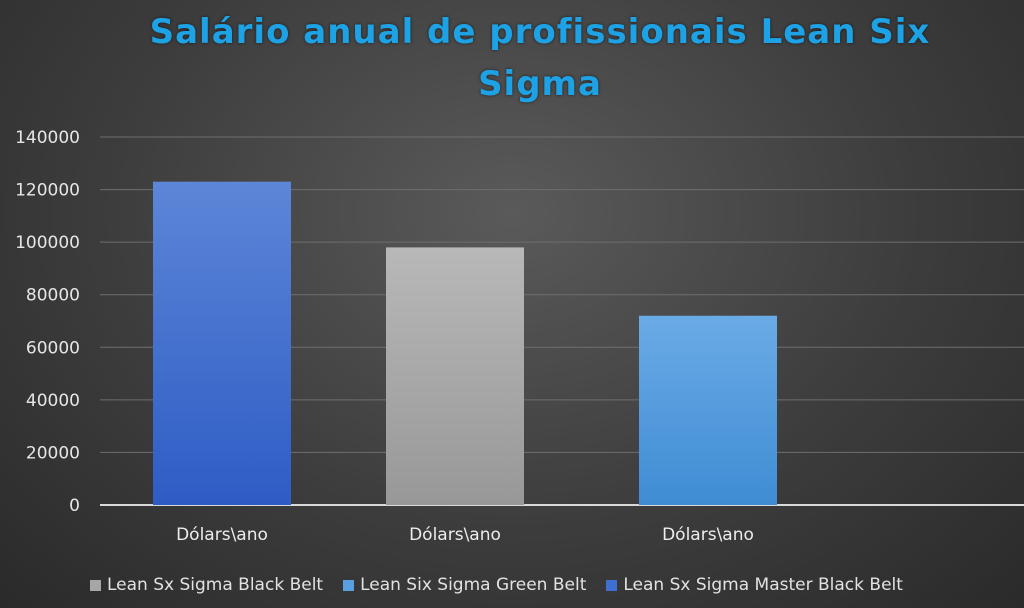  Describe the element at coordinates (74, 506) in the screenshot. I see `y-tick-label: 0` at that location.